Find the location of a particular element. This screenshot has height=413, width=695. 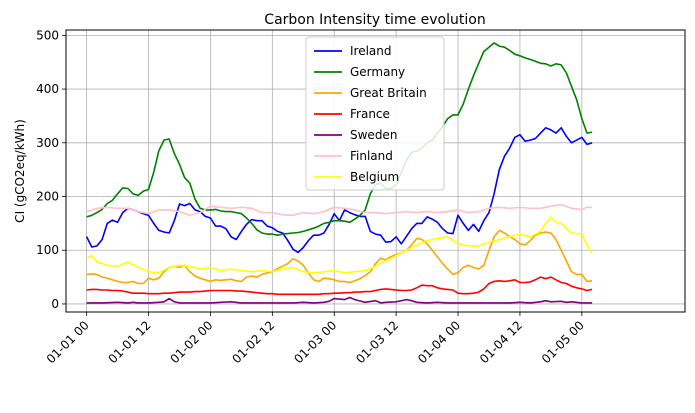

y-tick-label: 200 is located at coordinates (47, 197).